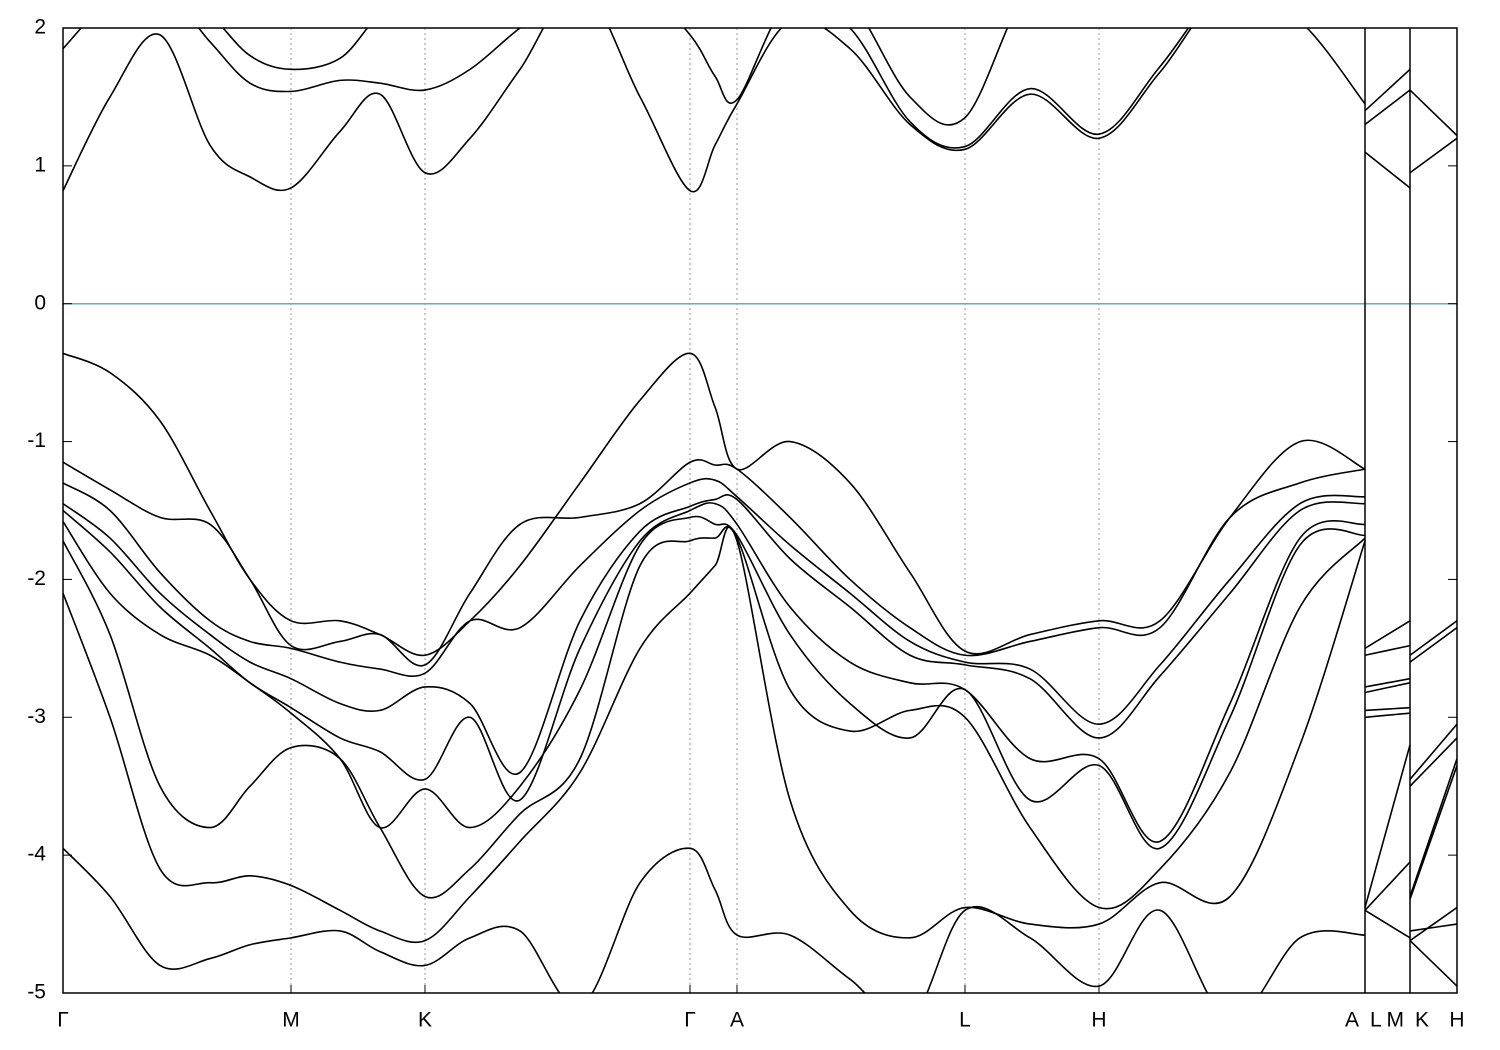 The width and height of the screenshot is (1500, 1050). I want to click on y-tick-label: -3, so click(36, 716).